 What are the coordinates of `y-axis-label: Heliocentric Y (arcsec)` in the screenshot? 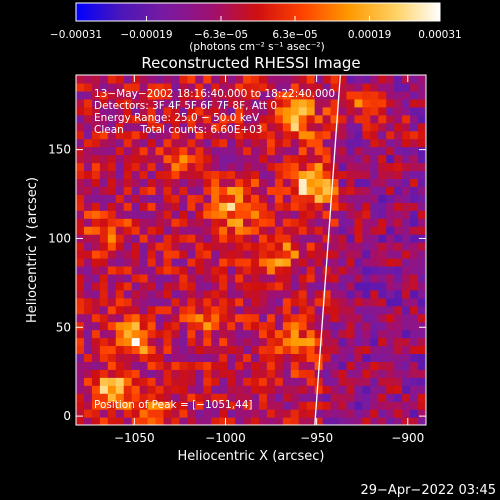 It's located at (32, 250).